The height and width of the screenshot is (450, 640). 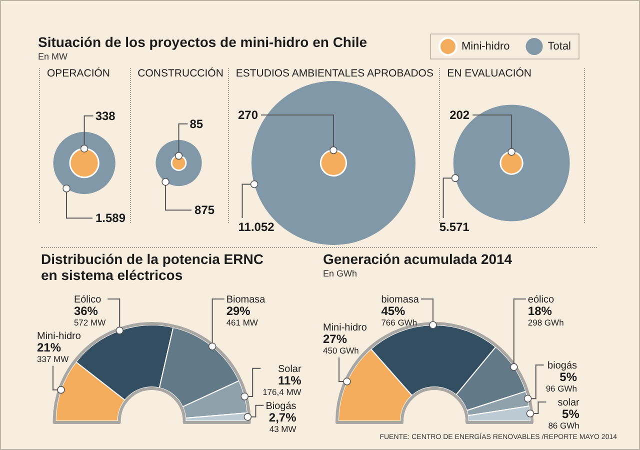 I want to click on data-label: 5% 86 GWh, so click(x=564, y=418).